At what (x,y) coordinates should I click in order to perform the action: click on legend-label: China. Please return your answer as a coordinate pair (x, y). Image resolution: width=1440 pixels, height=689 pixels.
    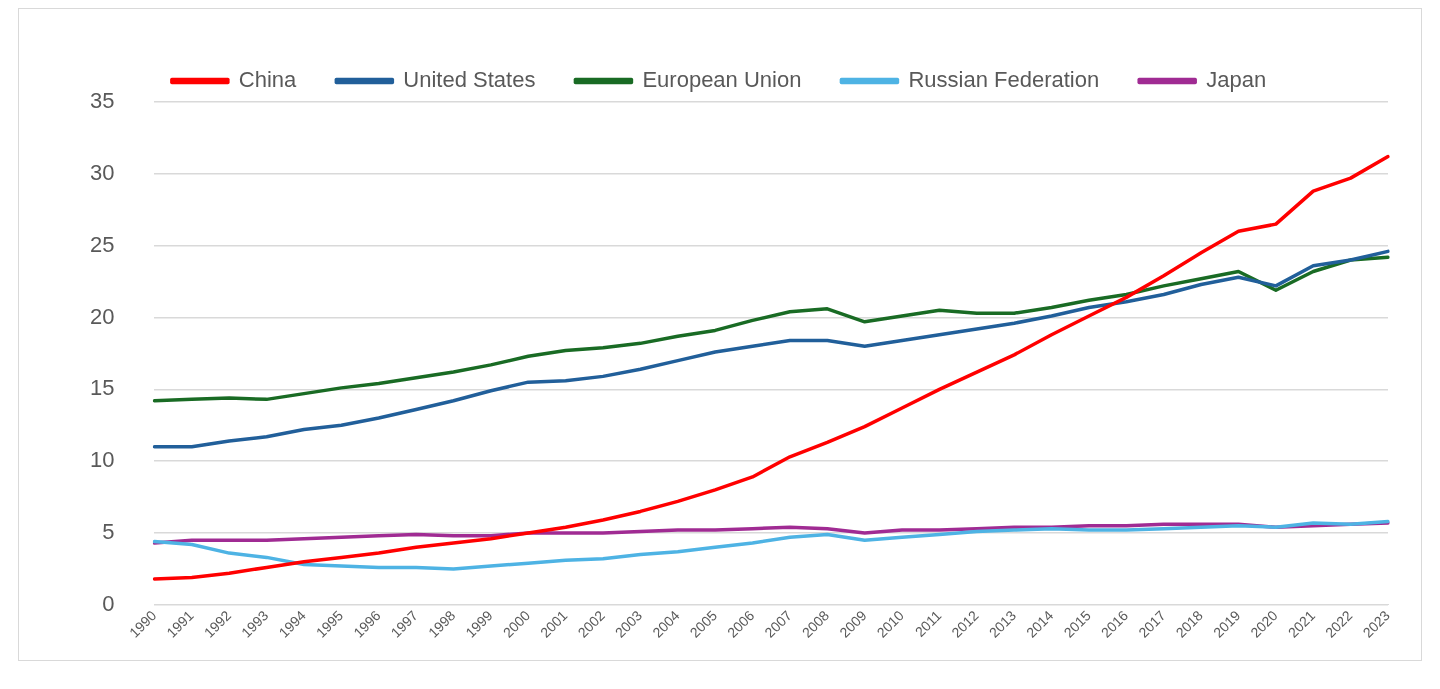
    Looking at the image, I should click on (268, 80).